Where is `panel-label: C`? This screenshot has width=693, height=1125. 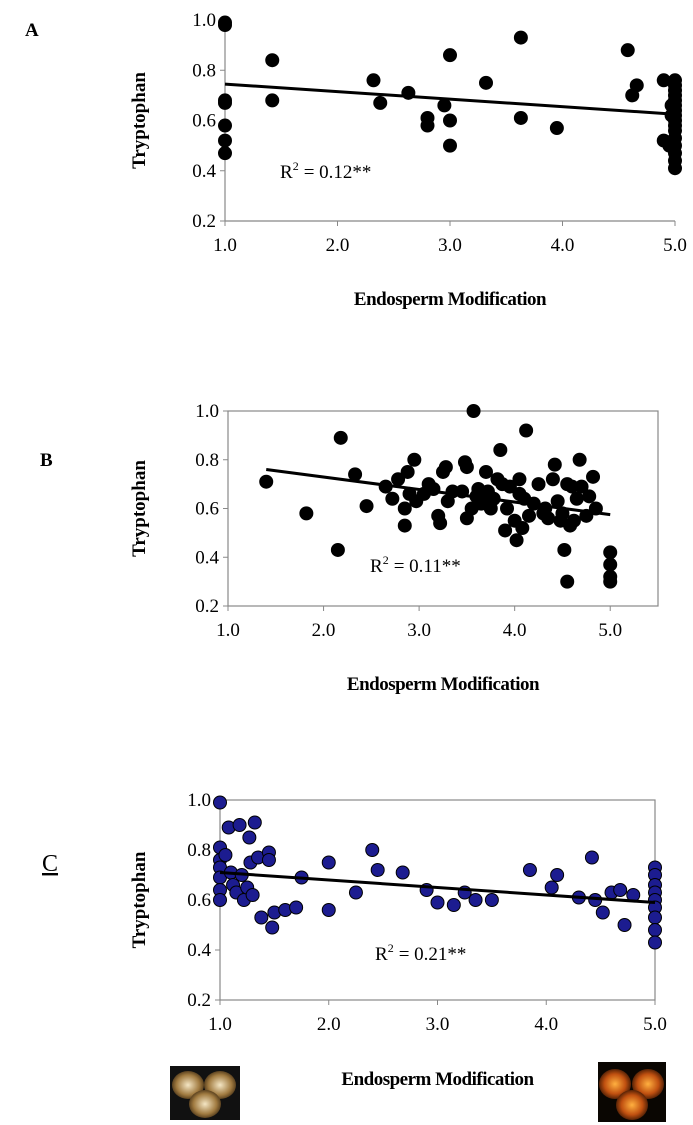
panel-label: C is located at coordinates (50, 864).